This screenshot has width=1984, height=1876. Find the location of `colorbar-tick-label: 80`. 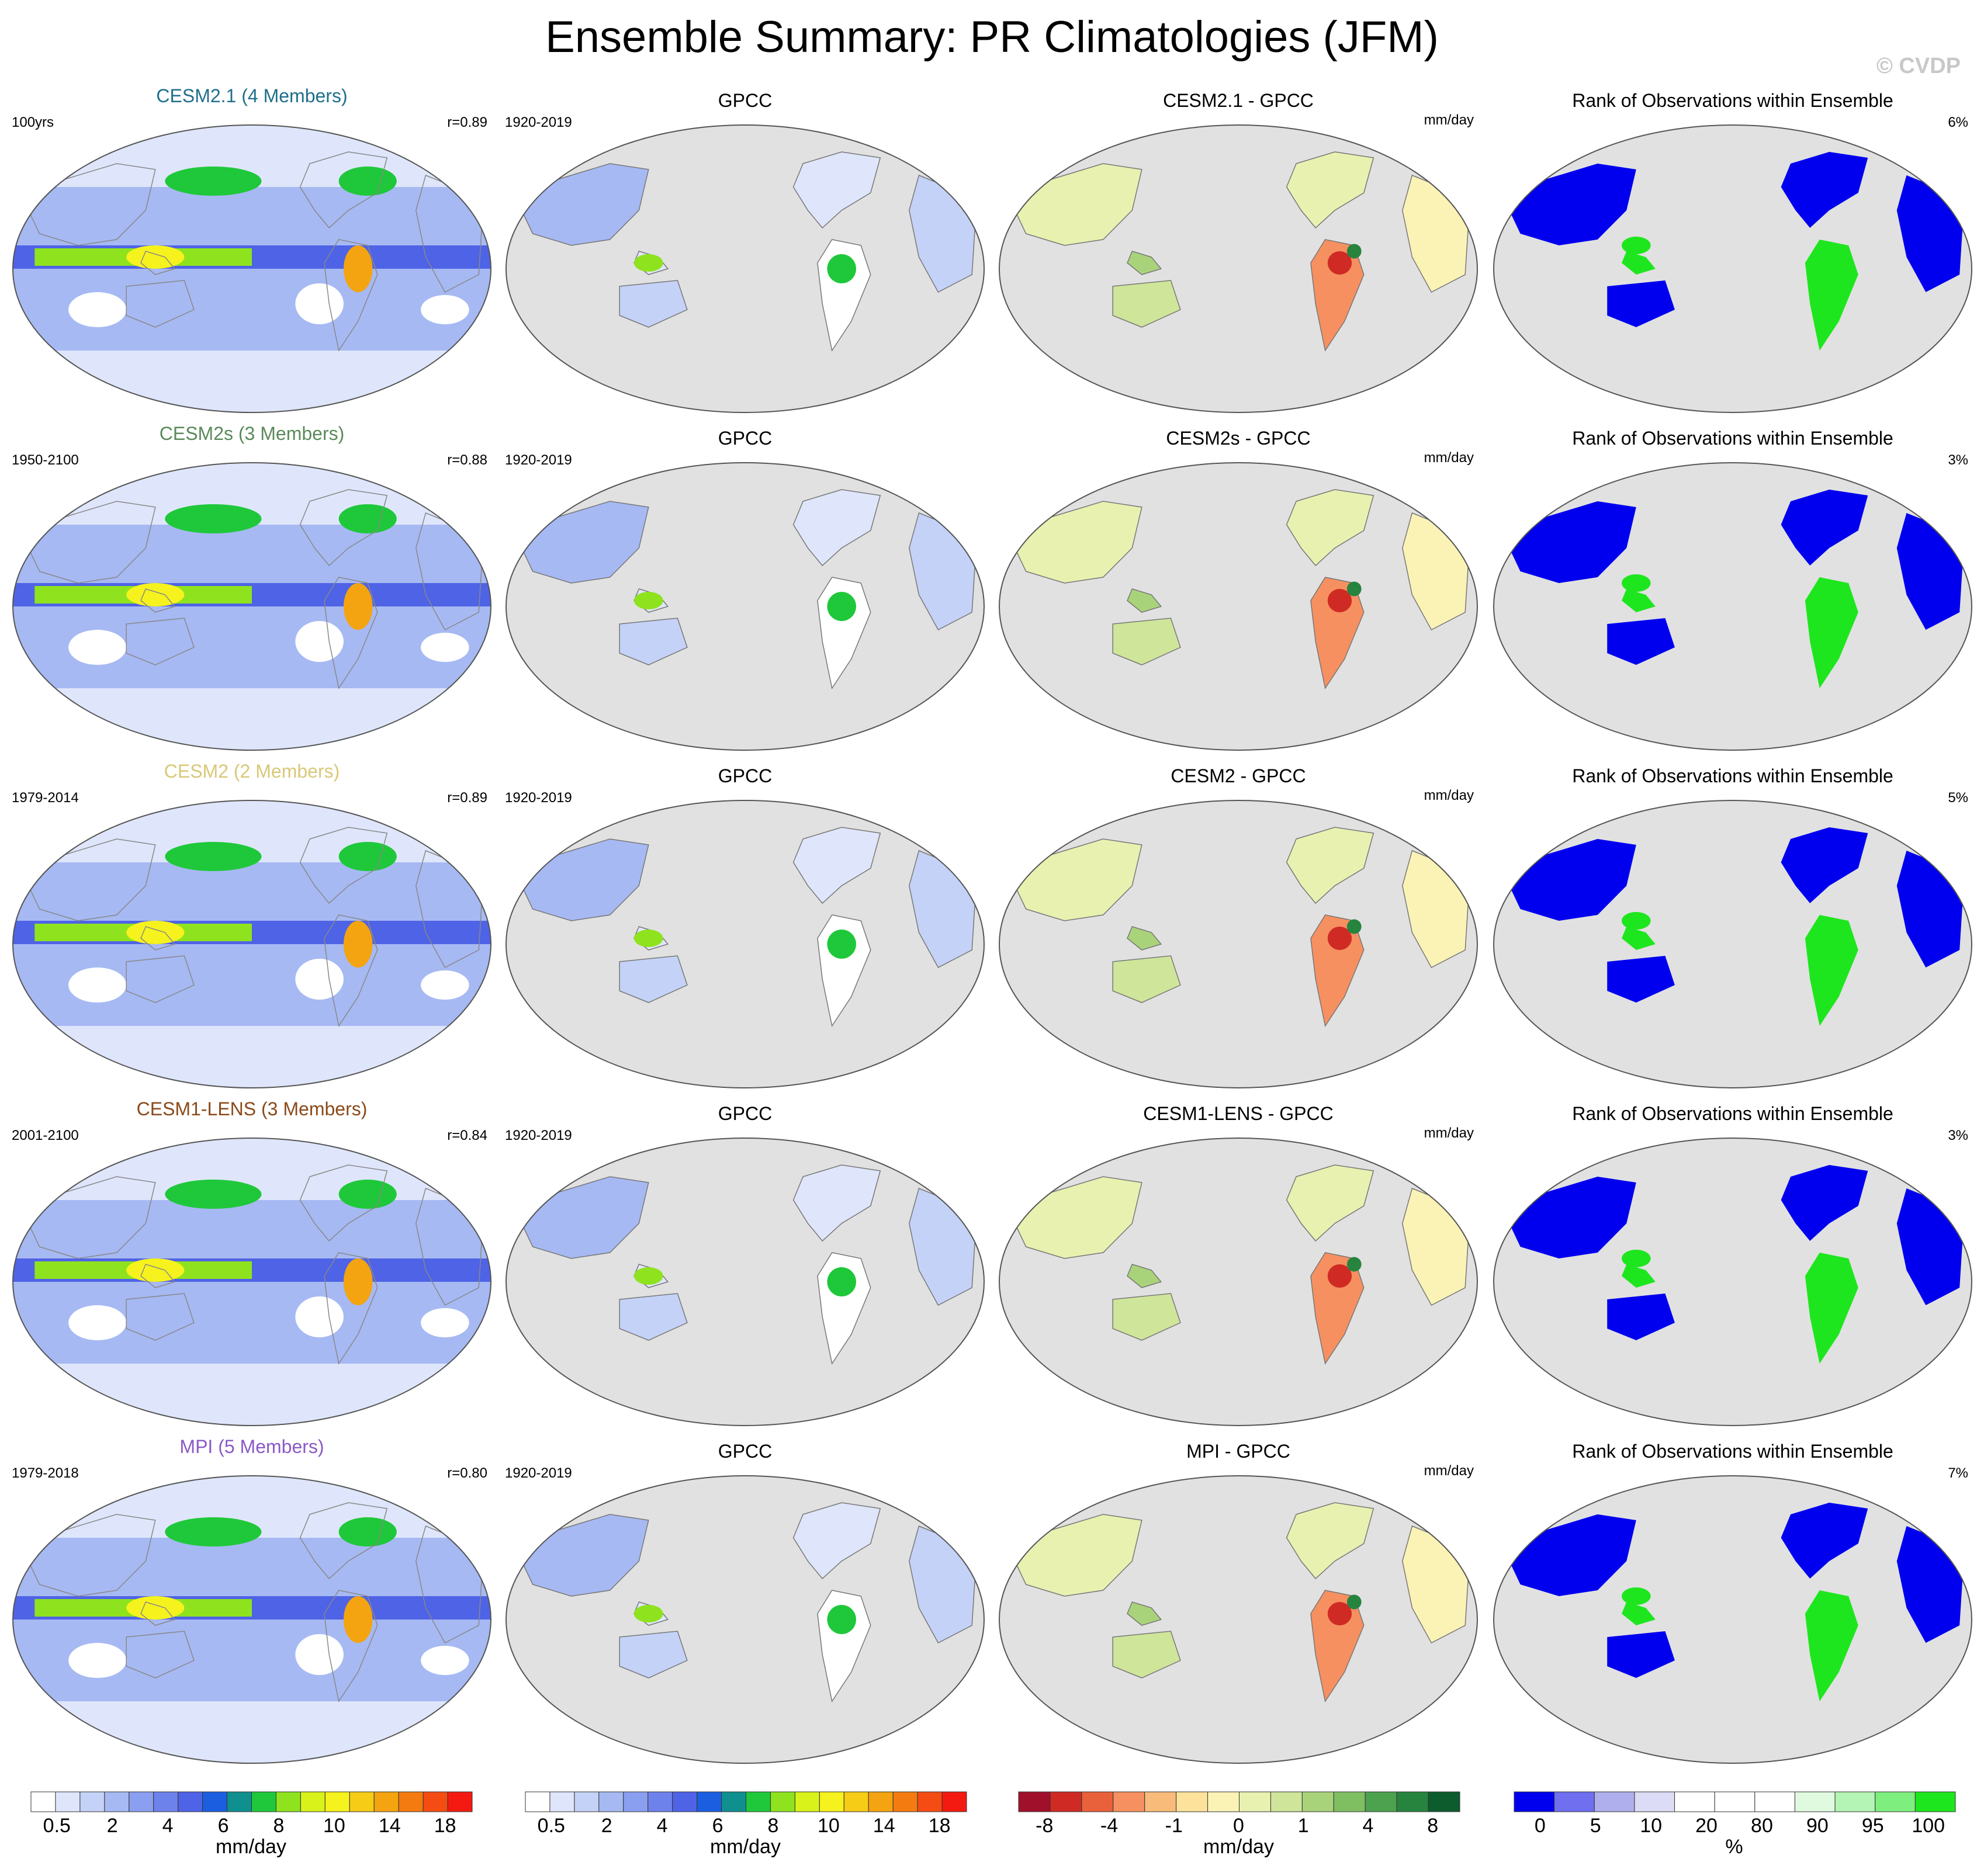

colorbar-tick-label: 80 is located at coordinates (1762, 1826).